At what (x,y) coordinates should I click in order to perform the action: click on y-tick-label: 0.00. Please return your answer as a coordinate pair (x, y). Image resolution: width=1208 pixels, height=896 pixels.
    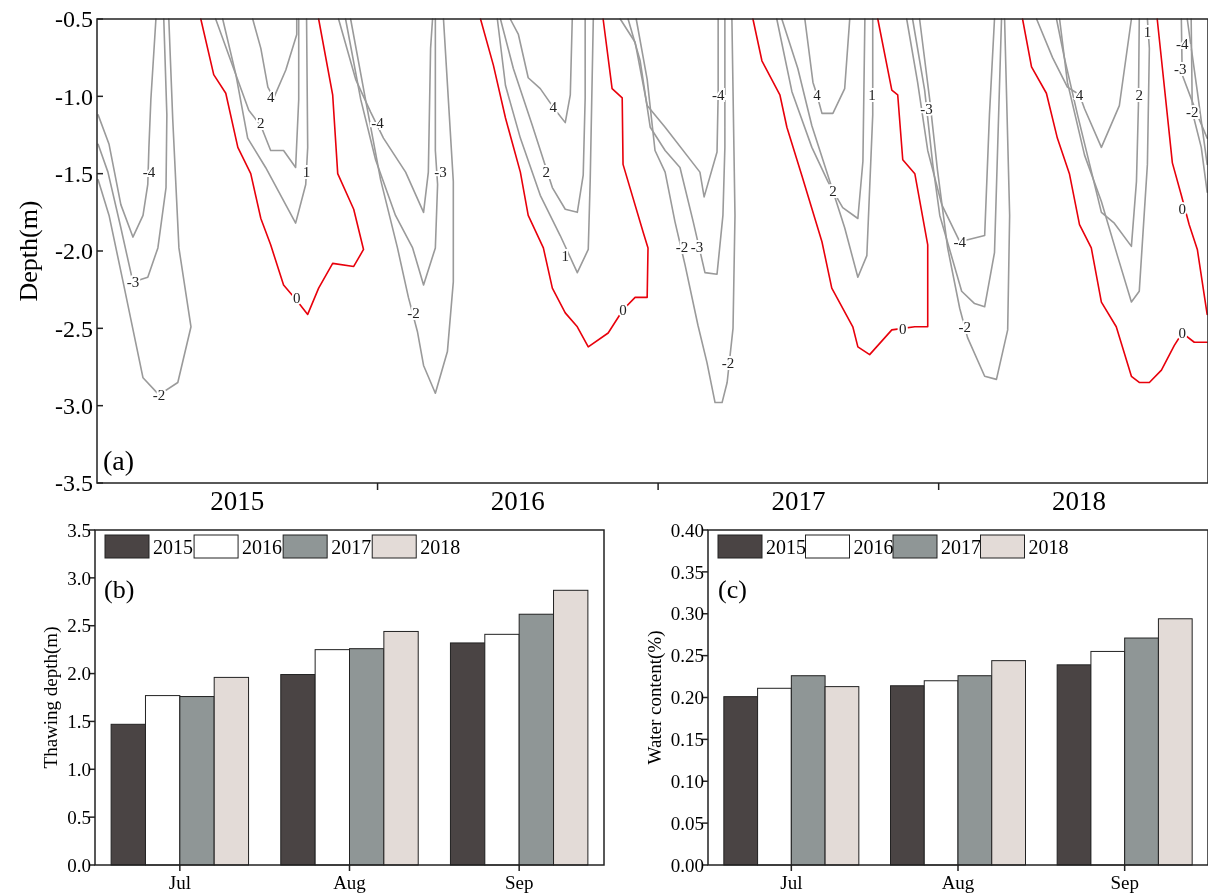
    Looking at the image, I should click on (687, 865).